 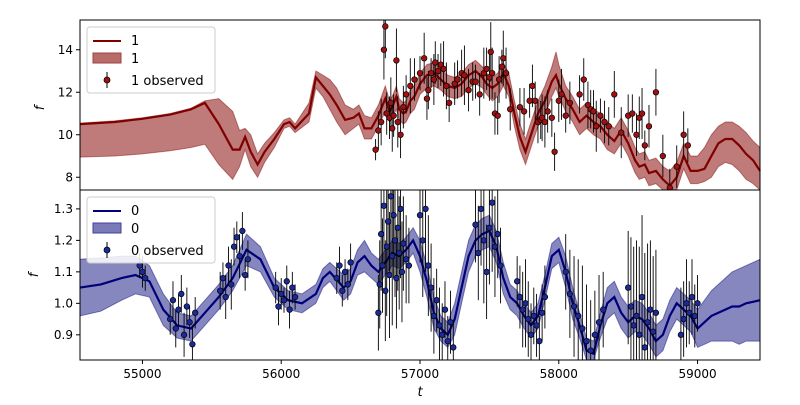 I want to click on top-legend: 1 1 1 observed, so click(x=151, y=60).